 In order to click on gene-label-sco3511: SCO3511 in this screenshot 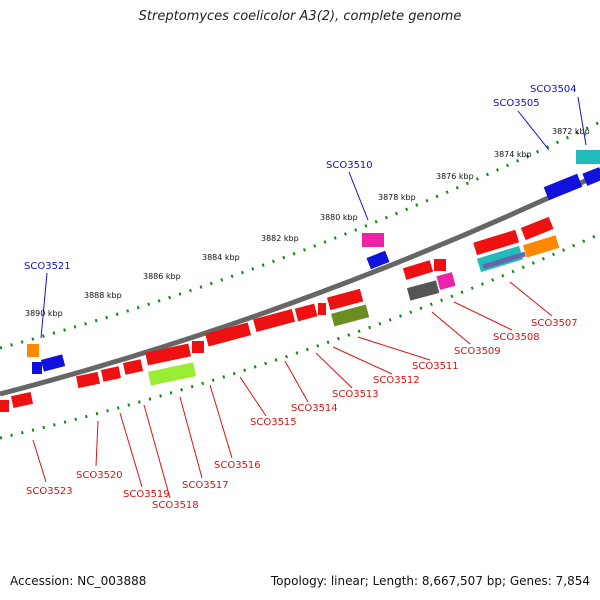, I will do `click(435, 366)`.